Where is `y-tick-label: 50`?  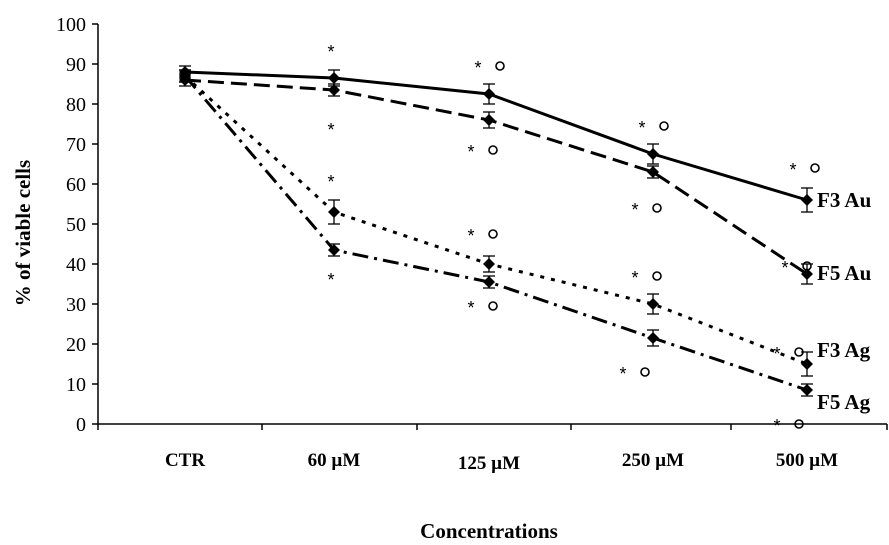
y-tick-label: 50 is located at coordinates (76, 225).